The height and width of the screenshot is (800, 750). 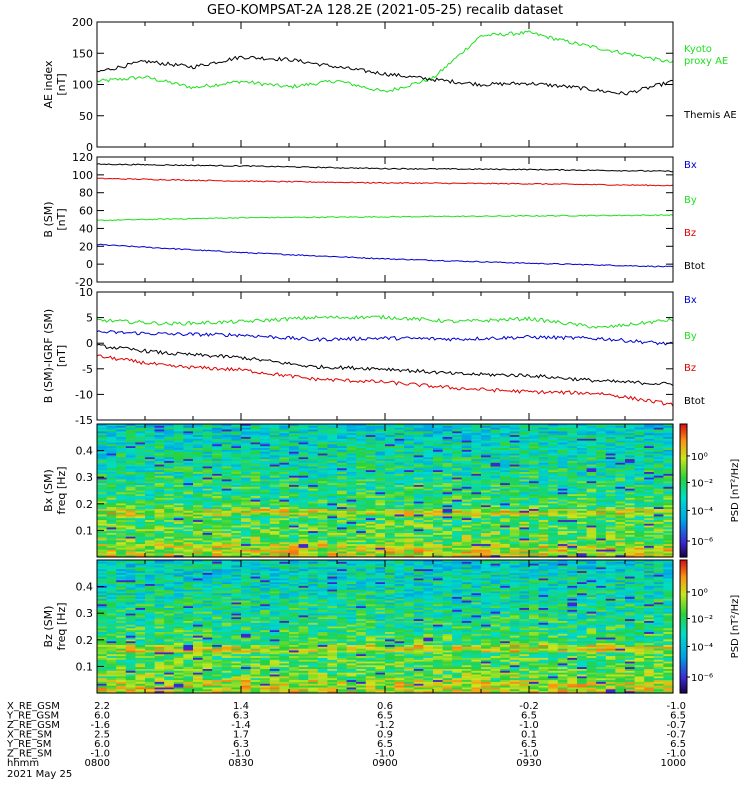 What do you see at coordinates (385, 182) in the screenshot?
I see `series-line-bz` at bounding box center [385, 182].